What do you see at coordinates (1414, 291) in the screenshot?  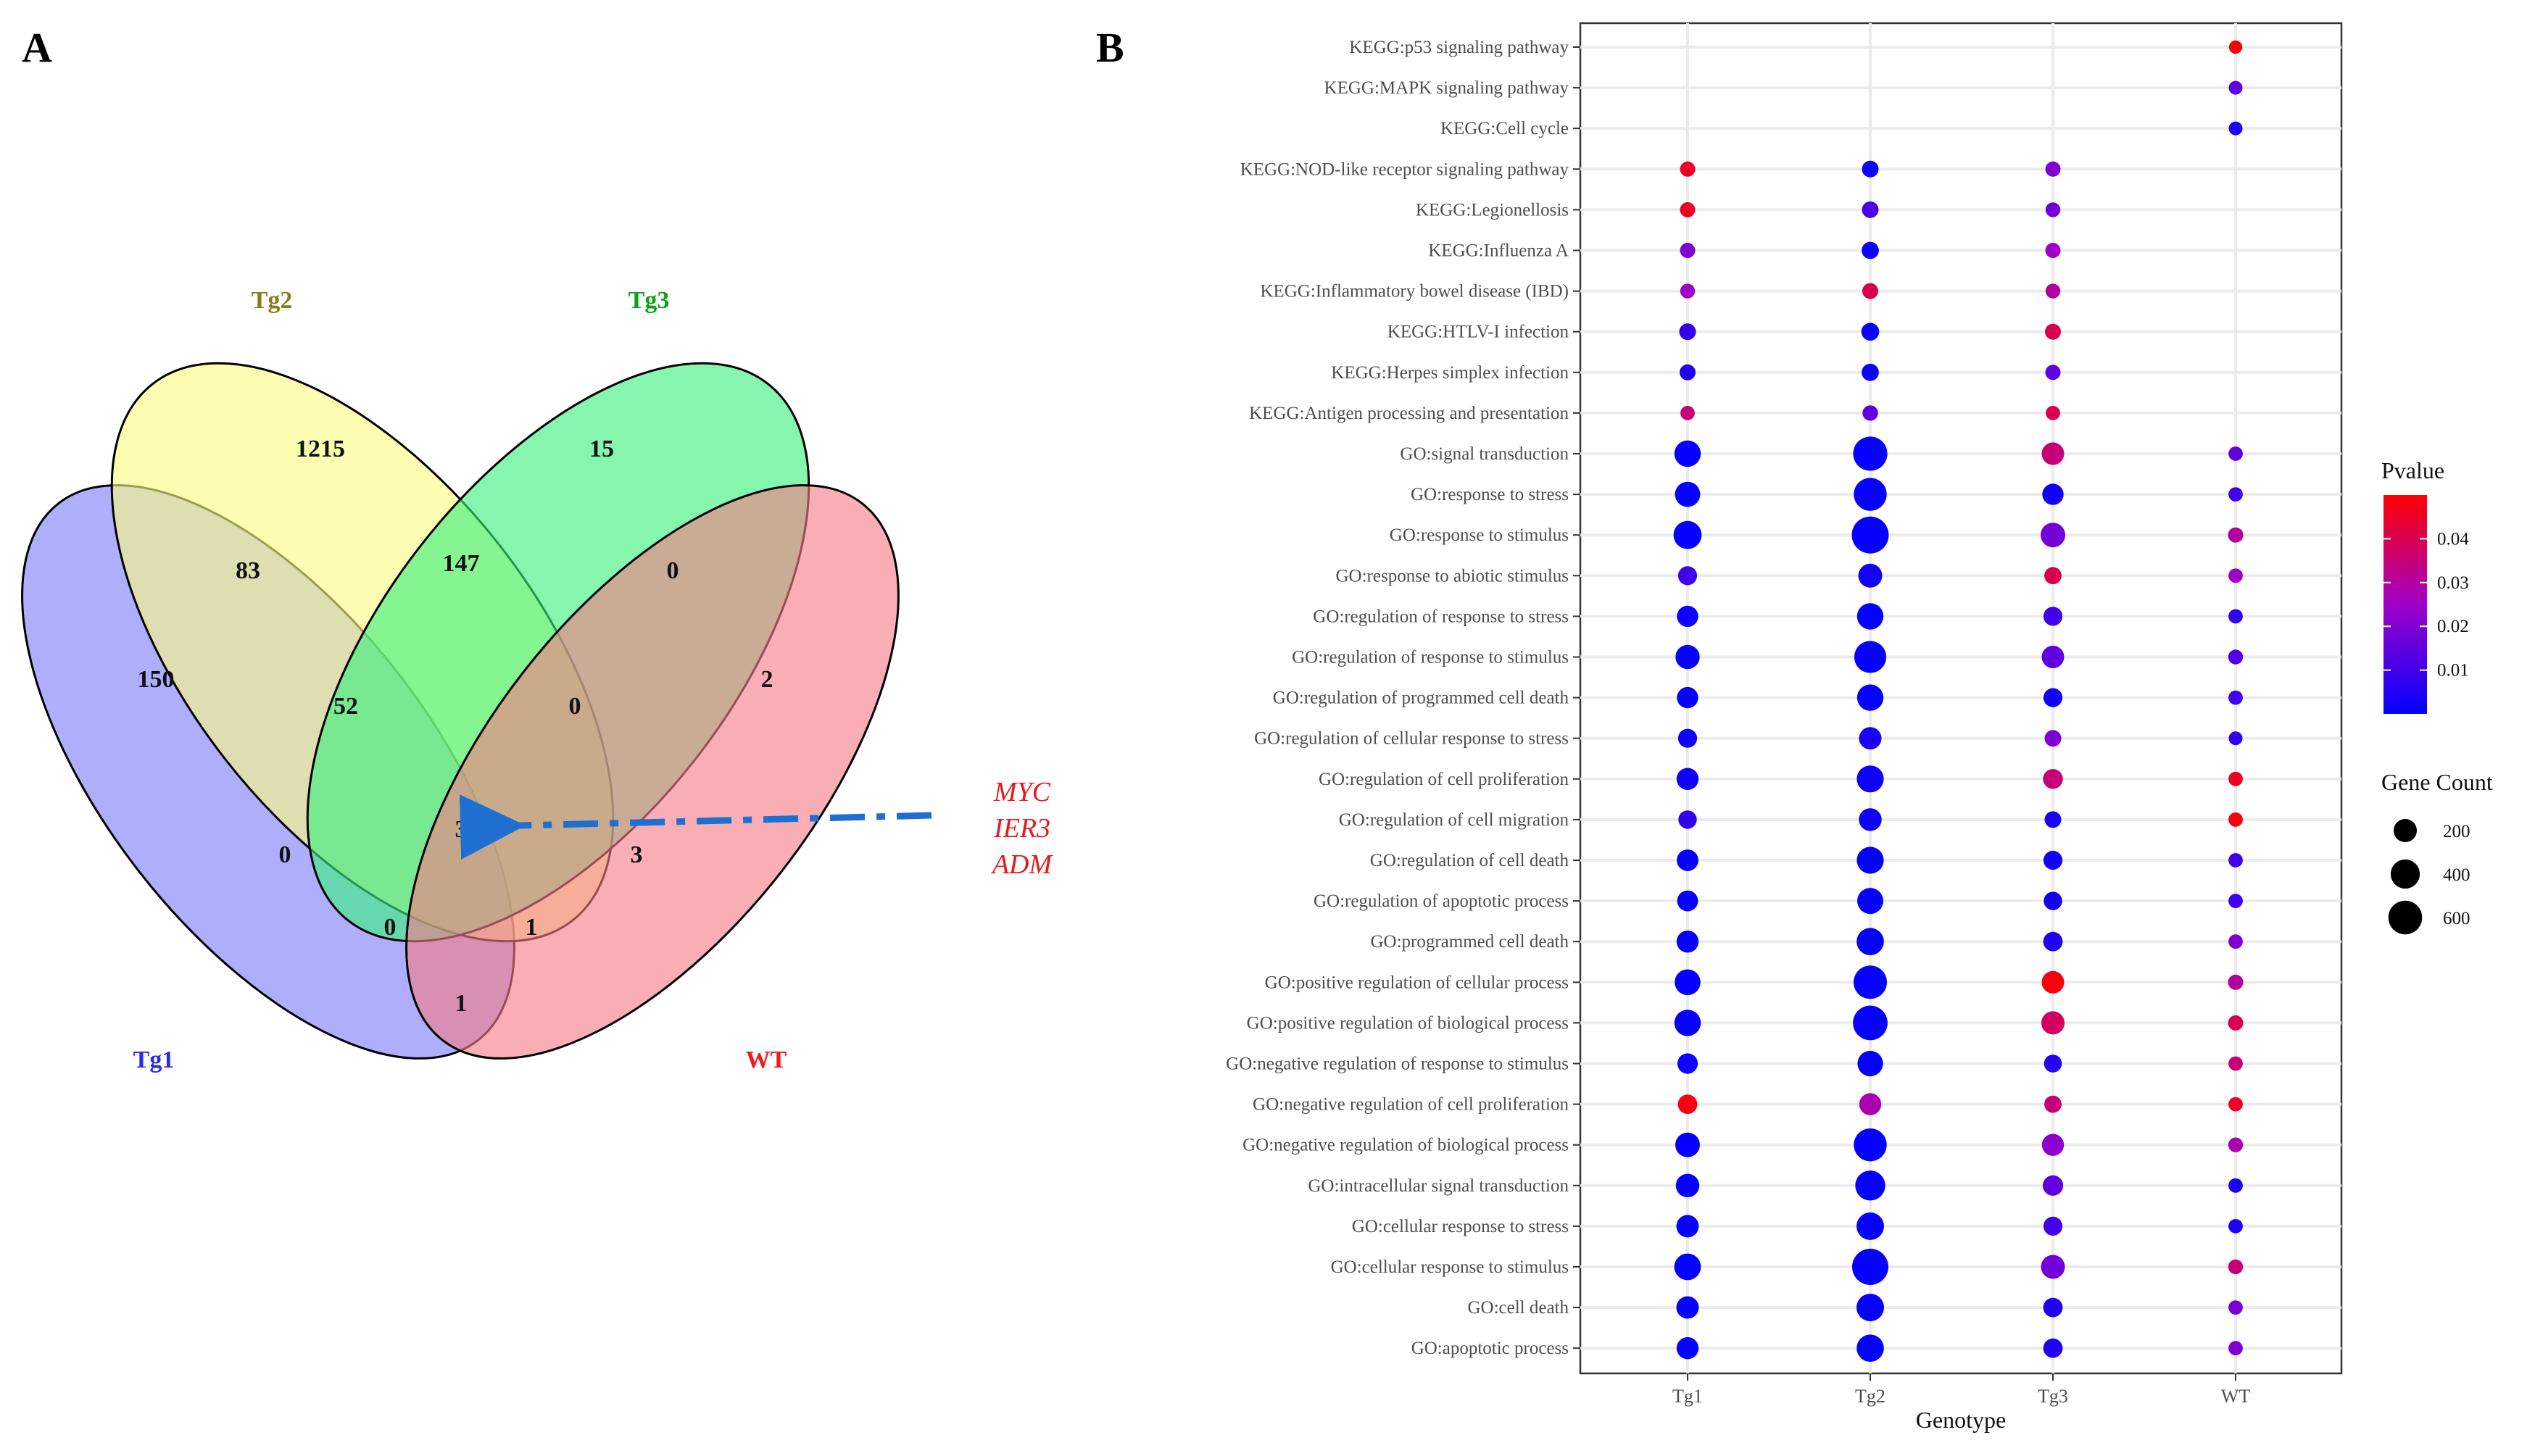 I see `y-tick-label: KEGG:Inflammatory bowel disease (IBD)` at bounding box center [1414, 291].